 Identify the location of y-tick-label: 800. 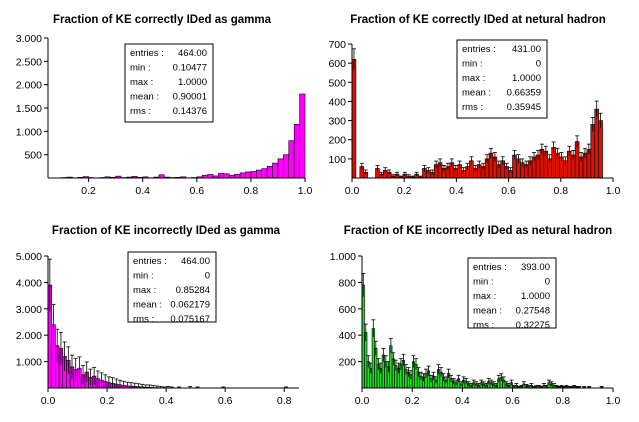
(347, 283).